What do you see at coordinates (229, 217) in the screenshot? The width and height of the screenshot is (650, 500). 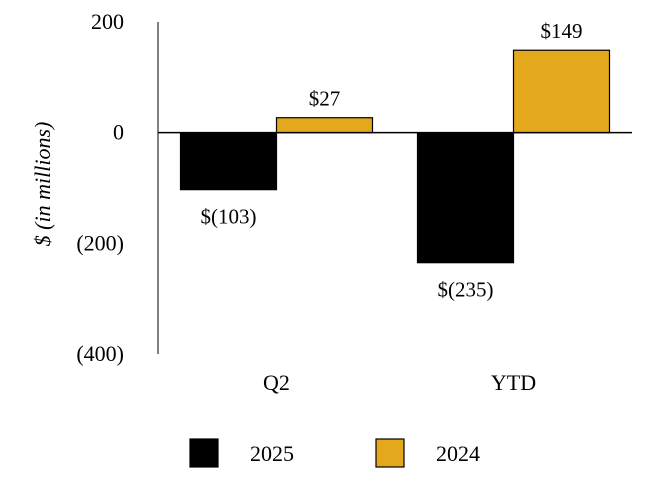 I see `data-label: $(103)` at bounding box center [229, 217].